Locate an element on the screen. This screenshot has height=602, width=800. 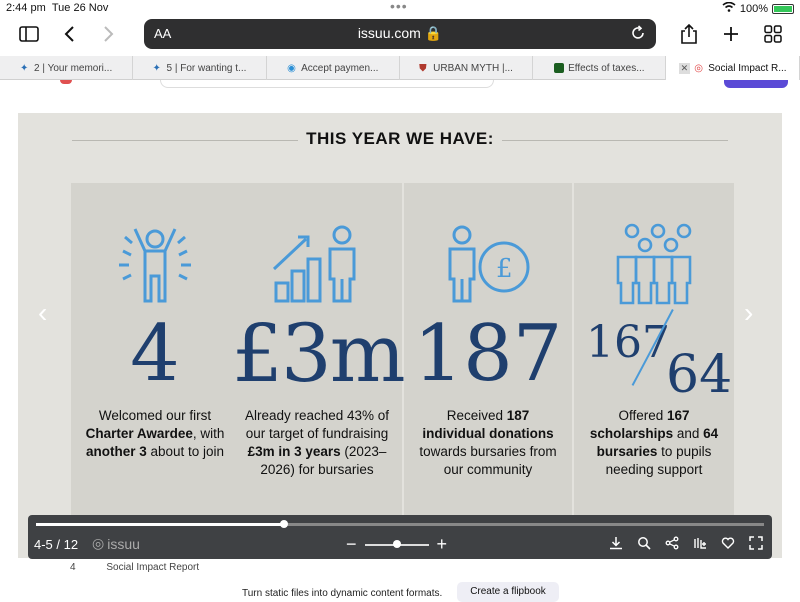
download-icon is located at coordinates (616, 543).